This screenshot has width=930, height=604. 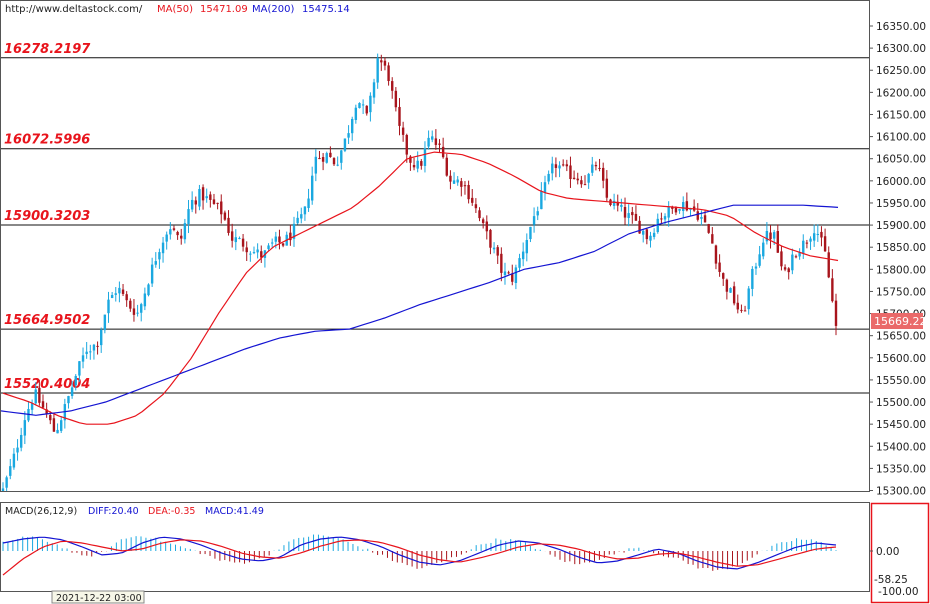 What do you see at coordinates (326, 9) in the screenshot?
I see `ma200-value: 15475.14` at bounding box center [326, 9].